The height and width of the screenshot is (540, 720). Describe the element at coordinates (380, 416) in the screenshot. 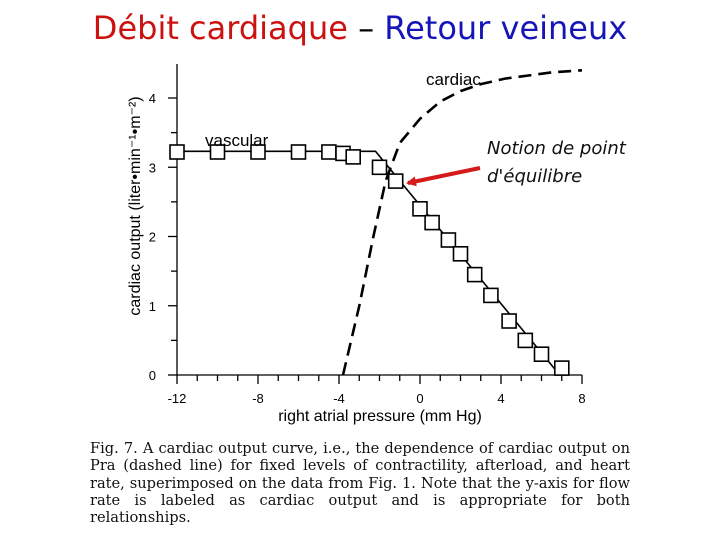

I see `x-axis-title: right atrial pressure (mm Hg)` at that location.